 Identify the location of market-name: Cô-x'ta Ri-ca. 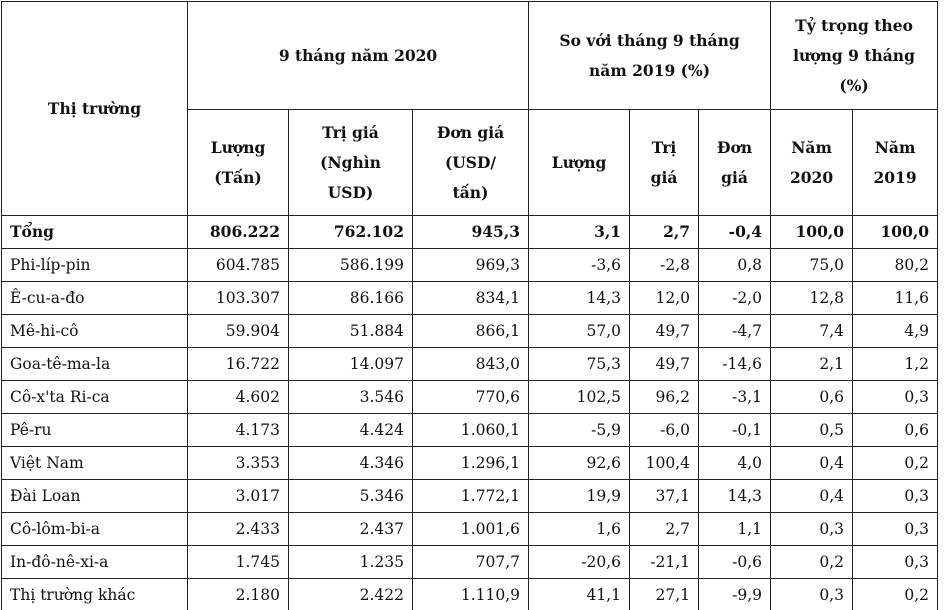
(94, 397).